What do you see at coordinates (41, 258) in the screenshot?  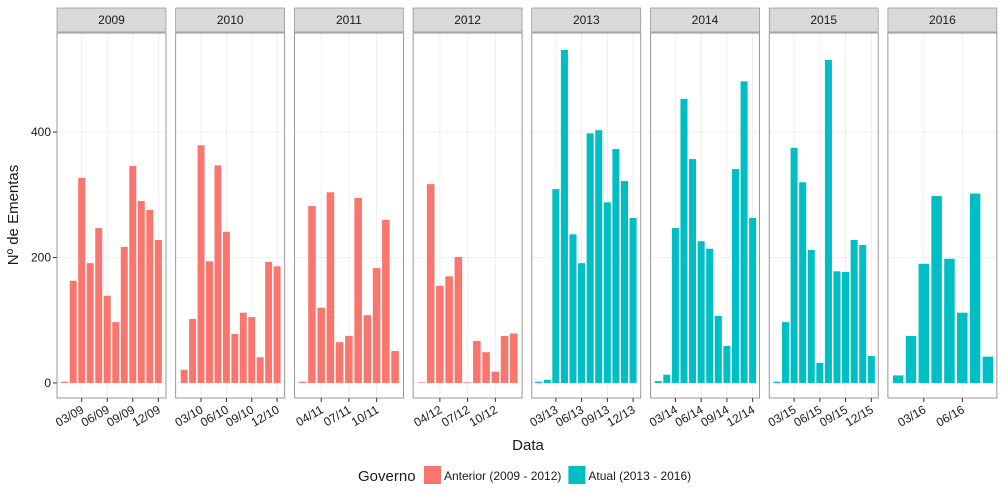 I see `y-tick-label: 200` at bounding box center [41, 258].